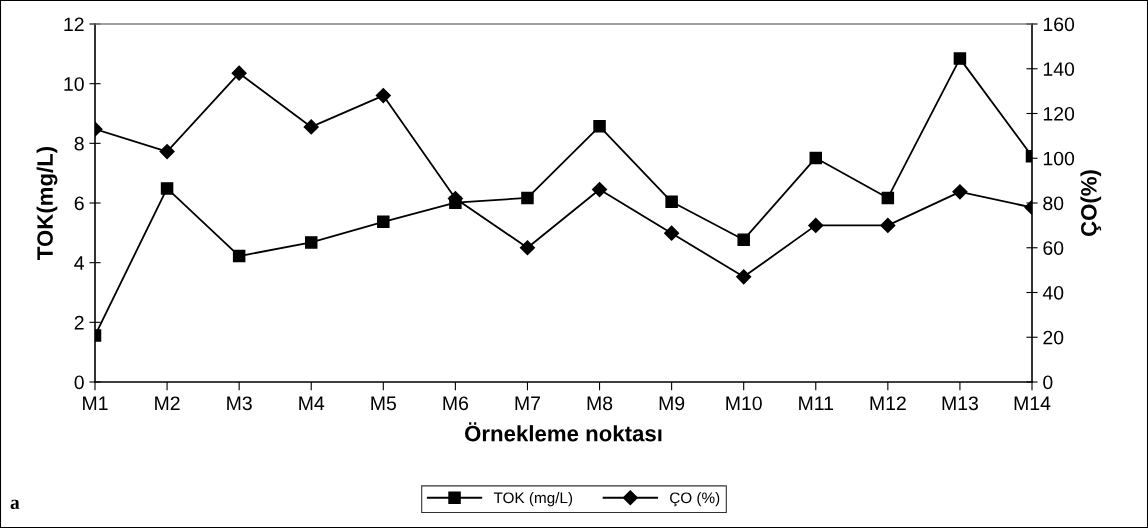 This screenshot has width=1148, height=528. What do you see at coordinates (600, 403) in the screenshot?
I see `x-tick-label: M8` at bounding box center [600, 403].